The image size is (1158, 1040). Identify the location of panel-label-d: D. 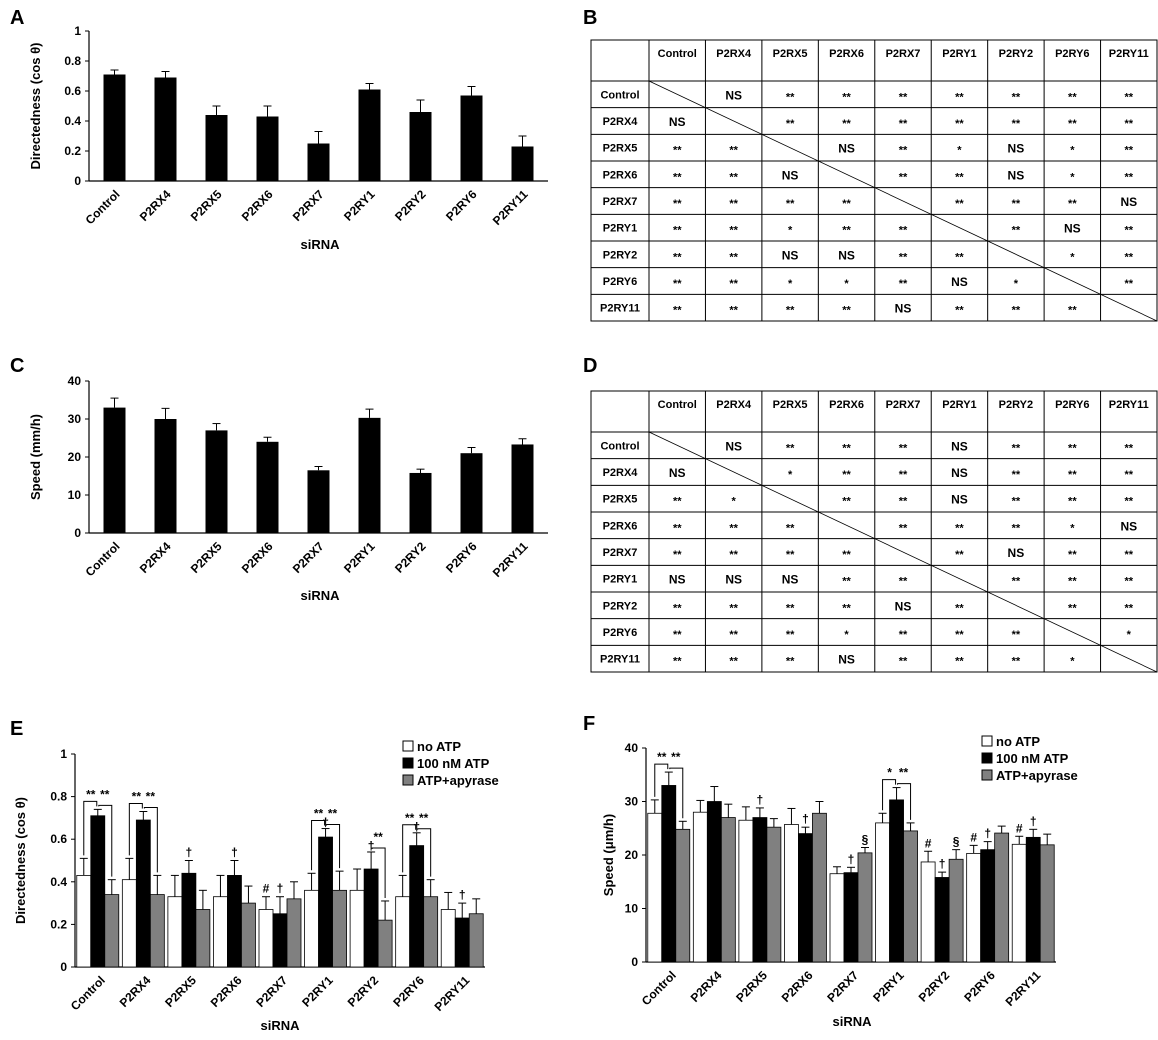
(590, 366).